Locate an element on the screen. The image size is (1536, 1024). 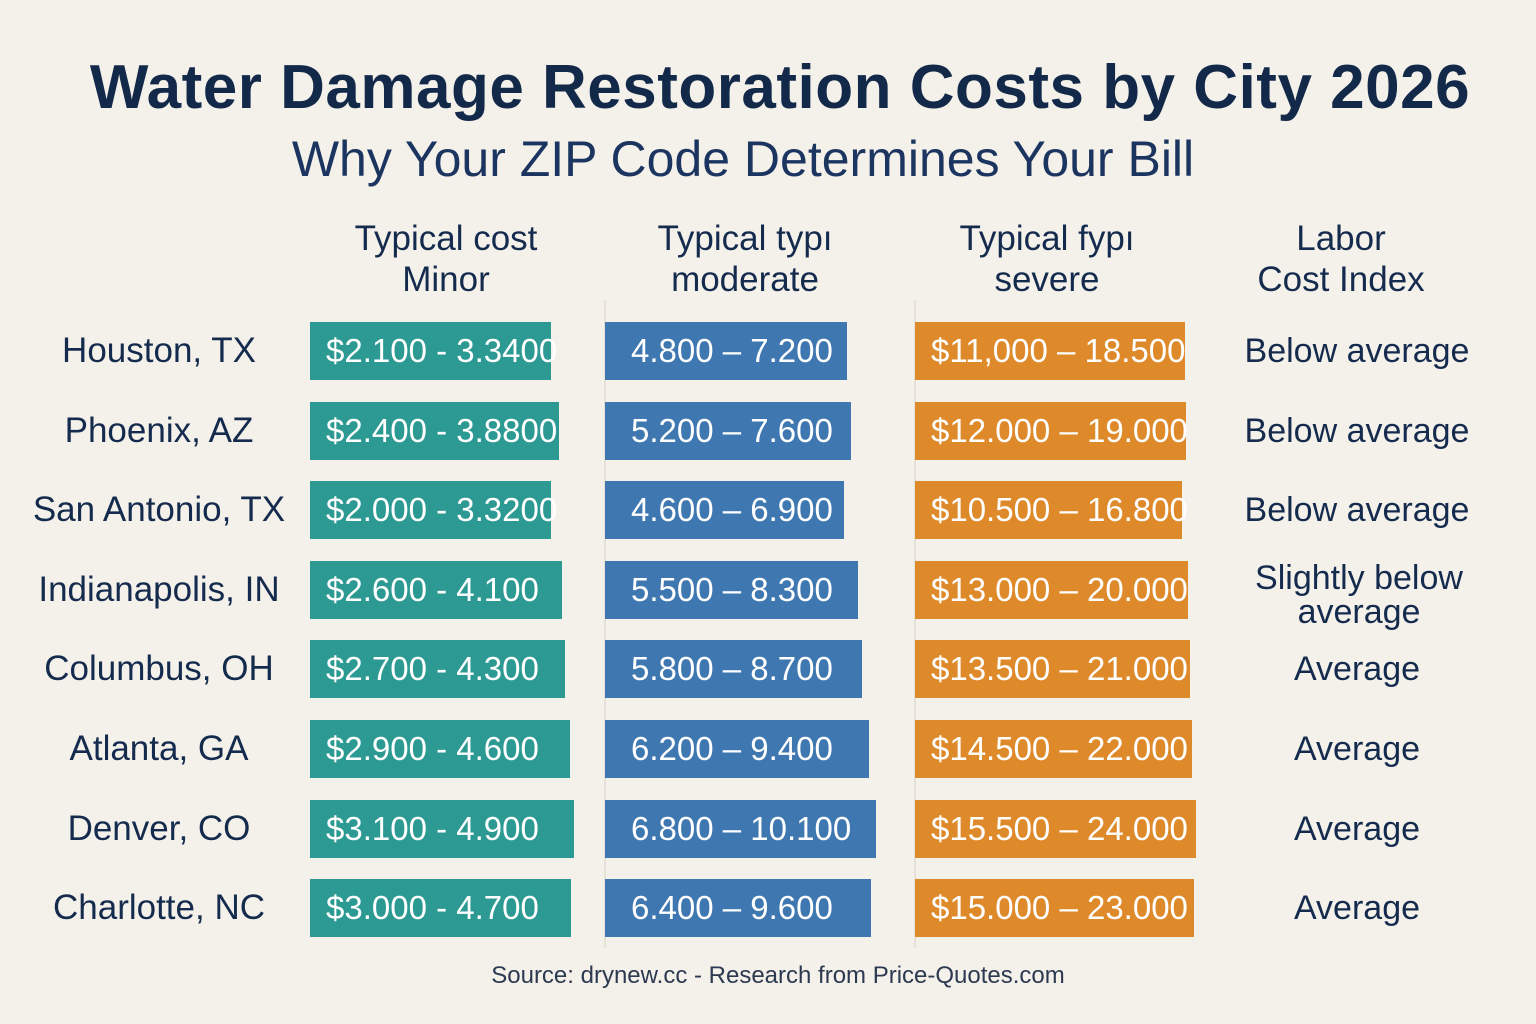
column-header-line: Typical cost is located at coordinates (446, 238).